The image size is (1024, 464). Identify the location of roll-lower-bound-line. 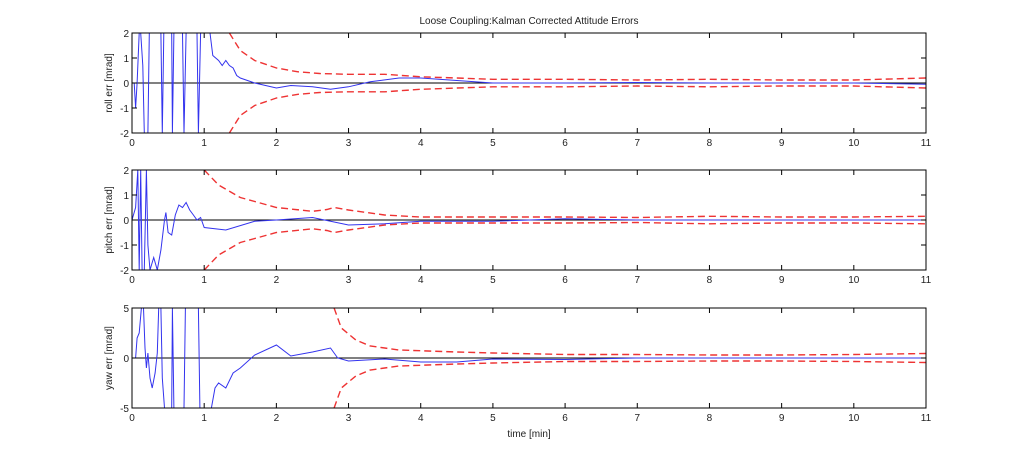
(577, 109).